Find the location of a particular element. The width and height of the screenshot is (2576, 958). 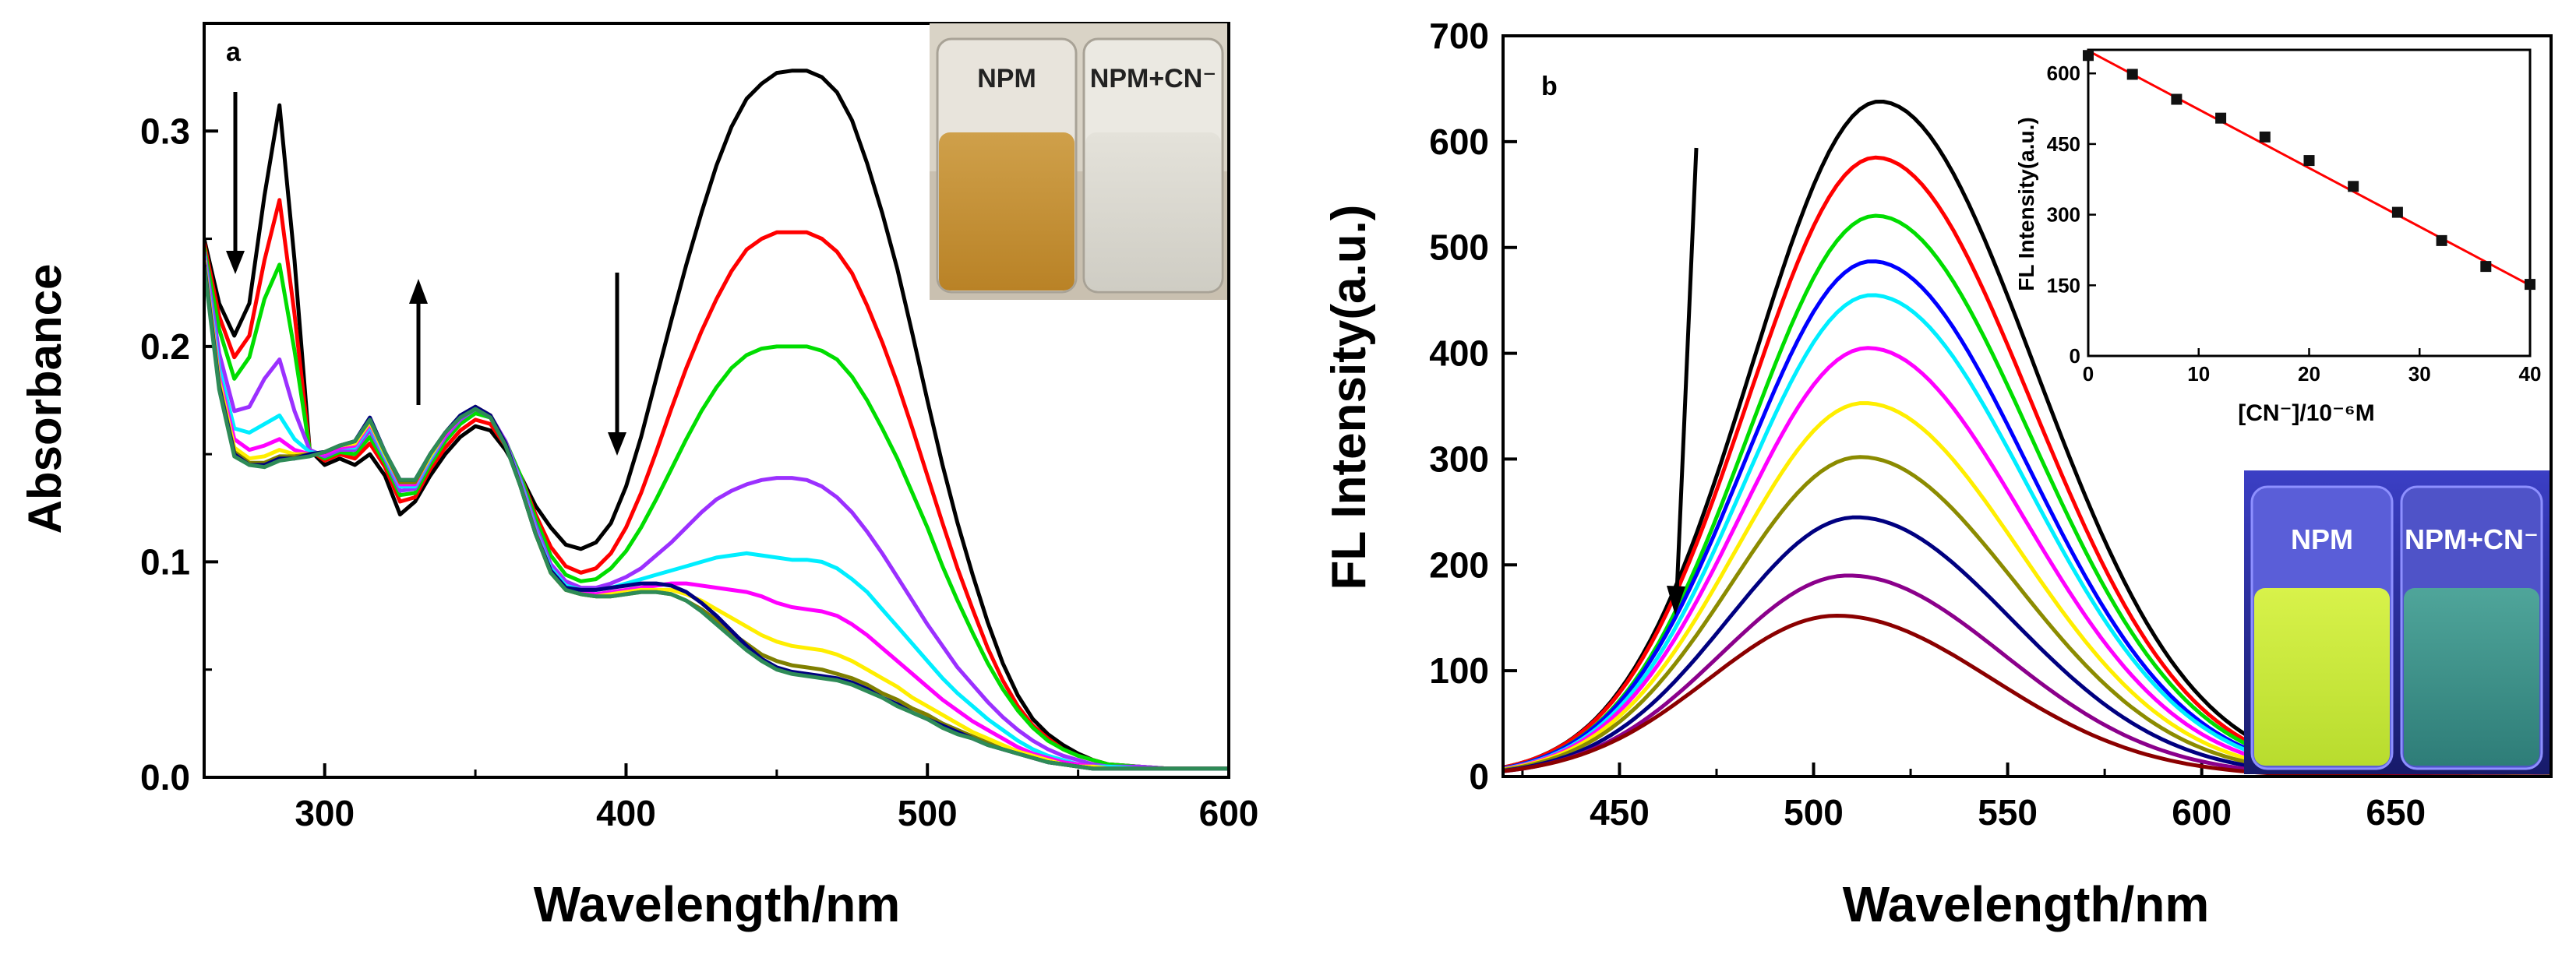

inset-x-tick-labels: 0 10 20 30 40 is located at coordinates (2312, 374).